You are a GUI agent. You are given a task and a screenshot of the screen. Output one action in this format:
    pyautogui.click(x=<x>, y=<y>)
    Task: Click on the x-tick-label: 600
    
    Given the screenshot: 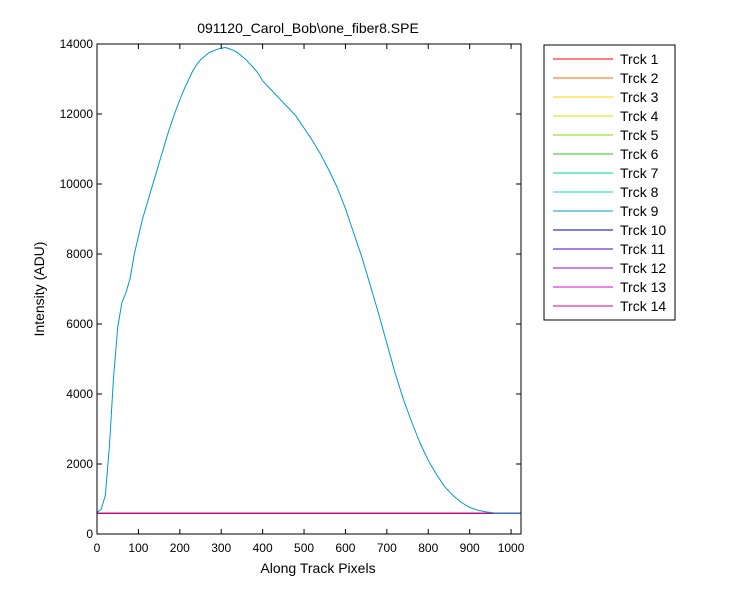 What is the action you would take?
    pyautogui.click(x=345, y=548)
    